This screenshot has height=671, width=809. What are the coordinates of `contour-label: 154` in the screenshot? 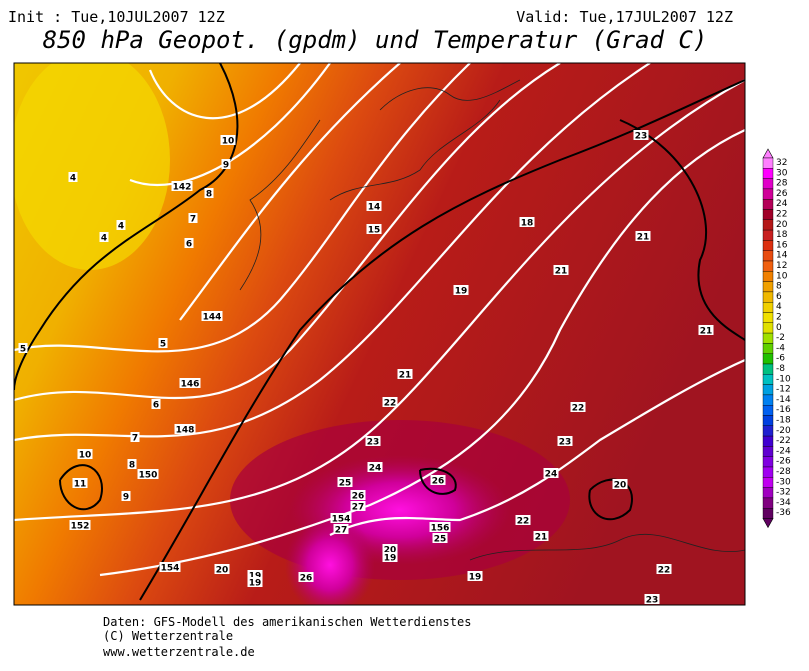 It's located at (341, 520).